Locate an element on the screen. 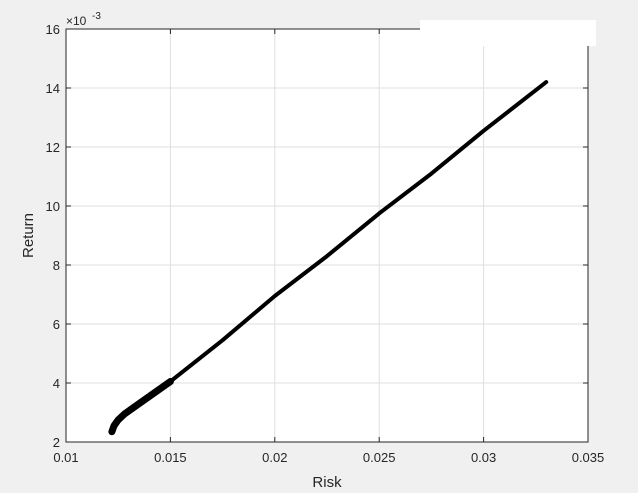 The height and width of the screenshot is (493, 638). x-axis-label: Risk is located at coordinates (327, 482).